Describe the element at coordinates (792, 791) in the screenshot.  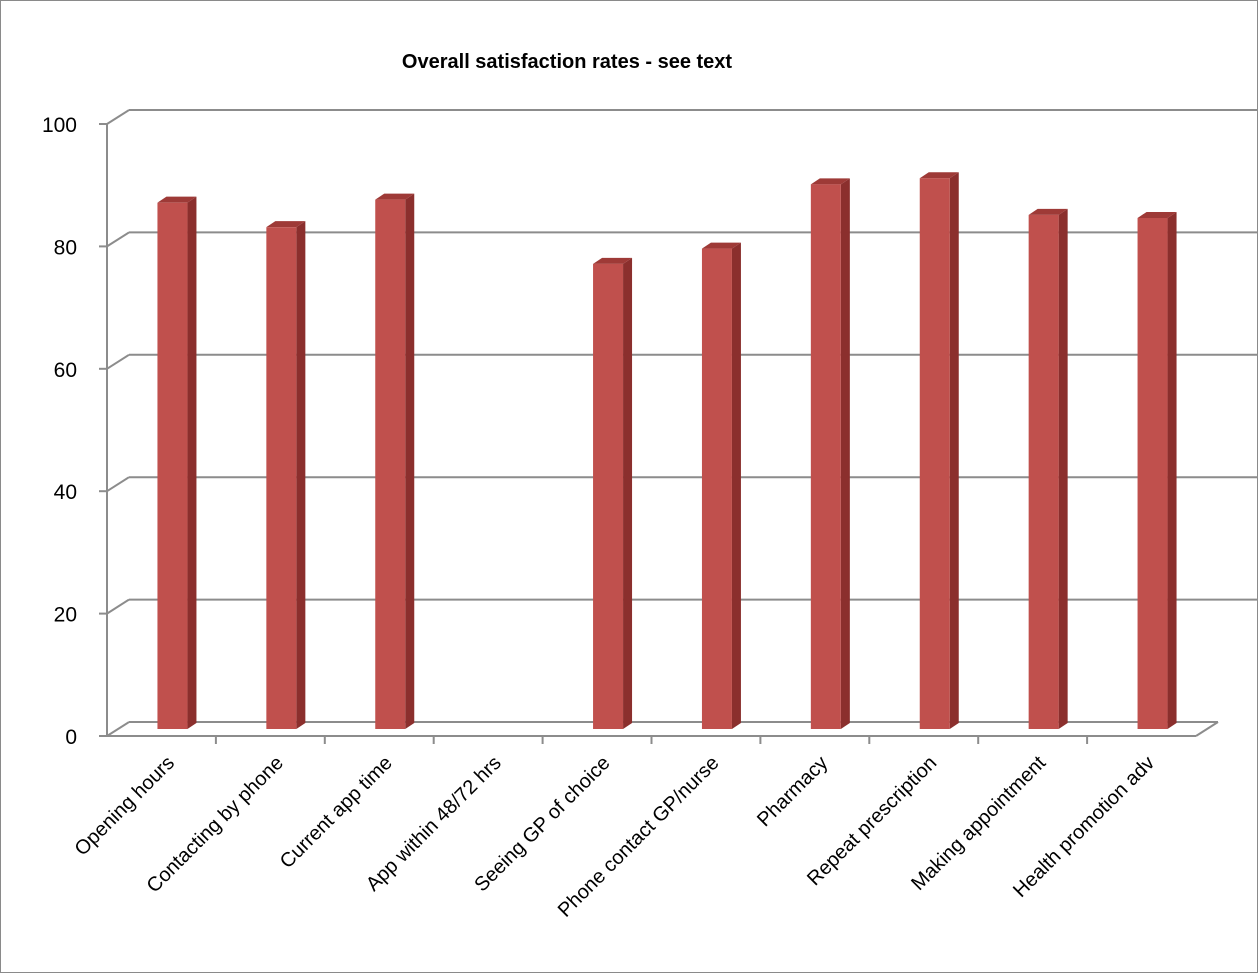
I see `x-category-label: Pharmacy` at that location.